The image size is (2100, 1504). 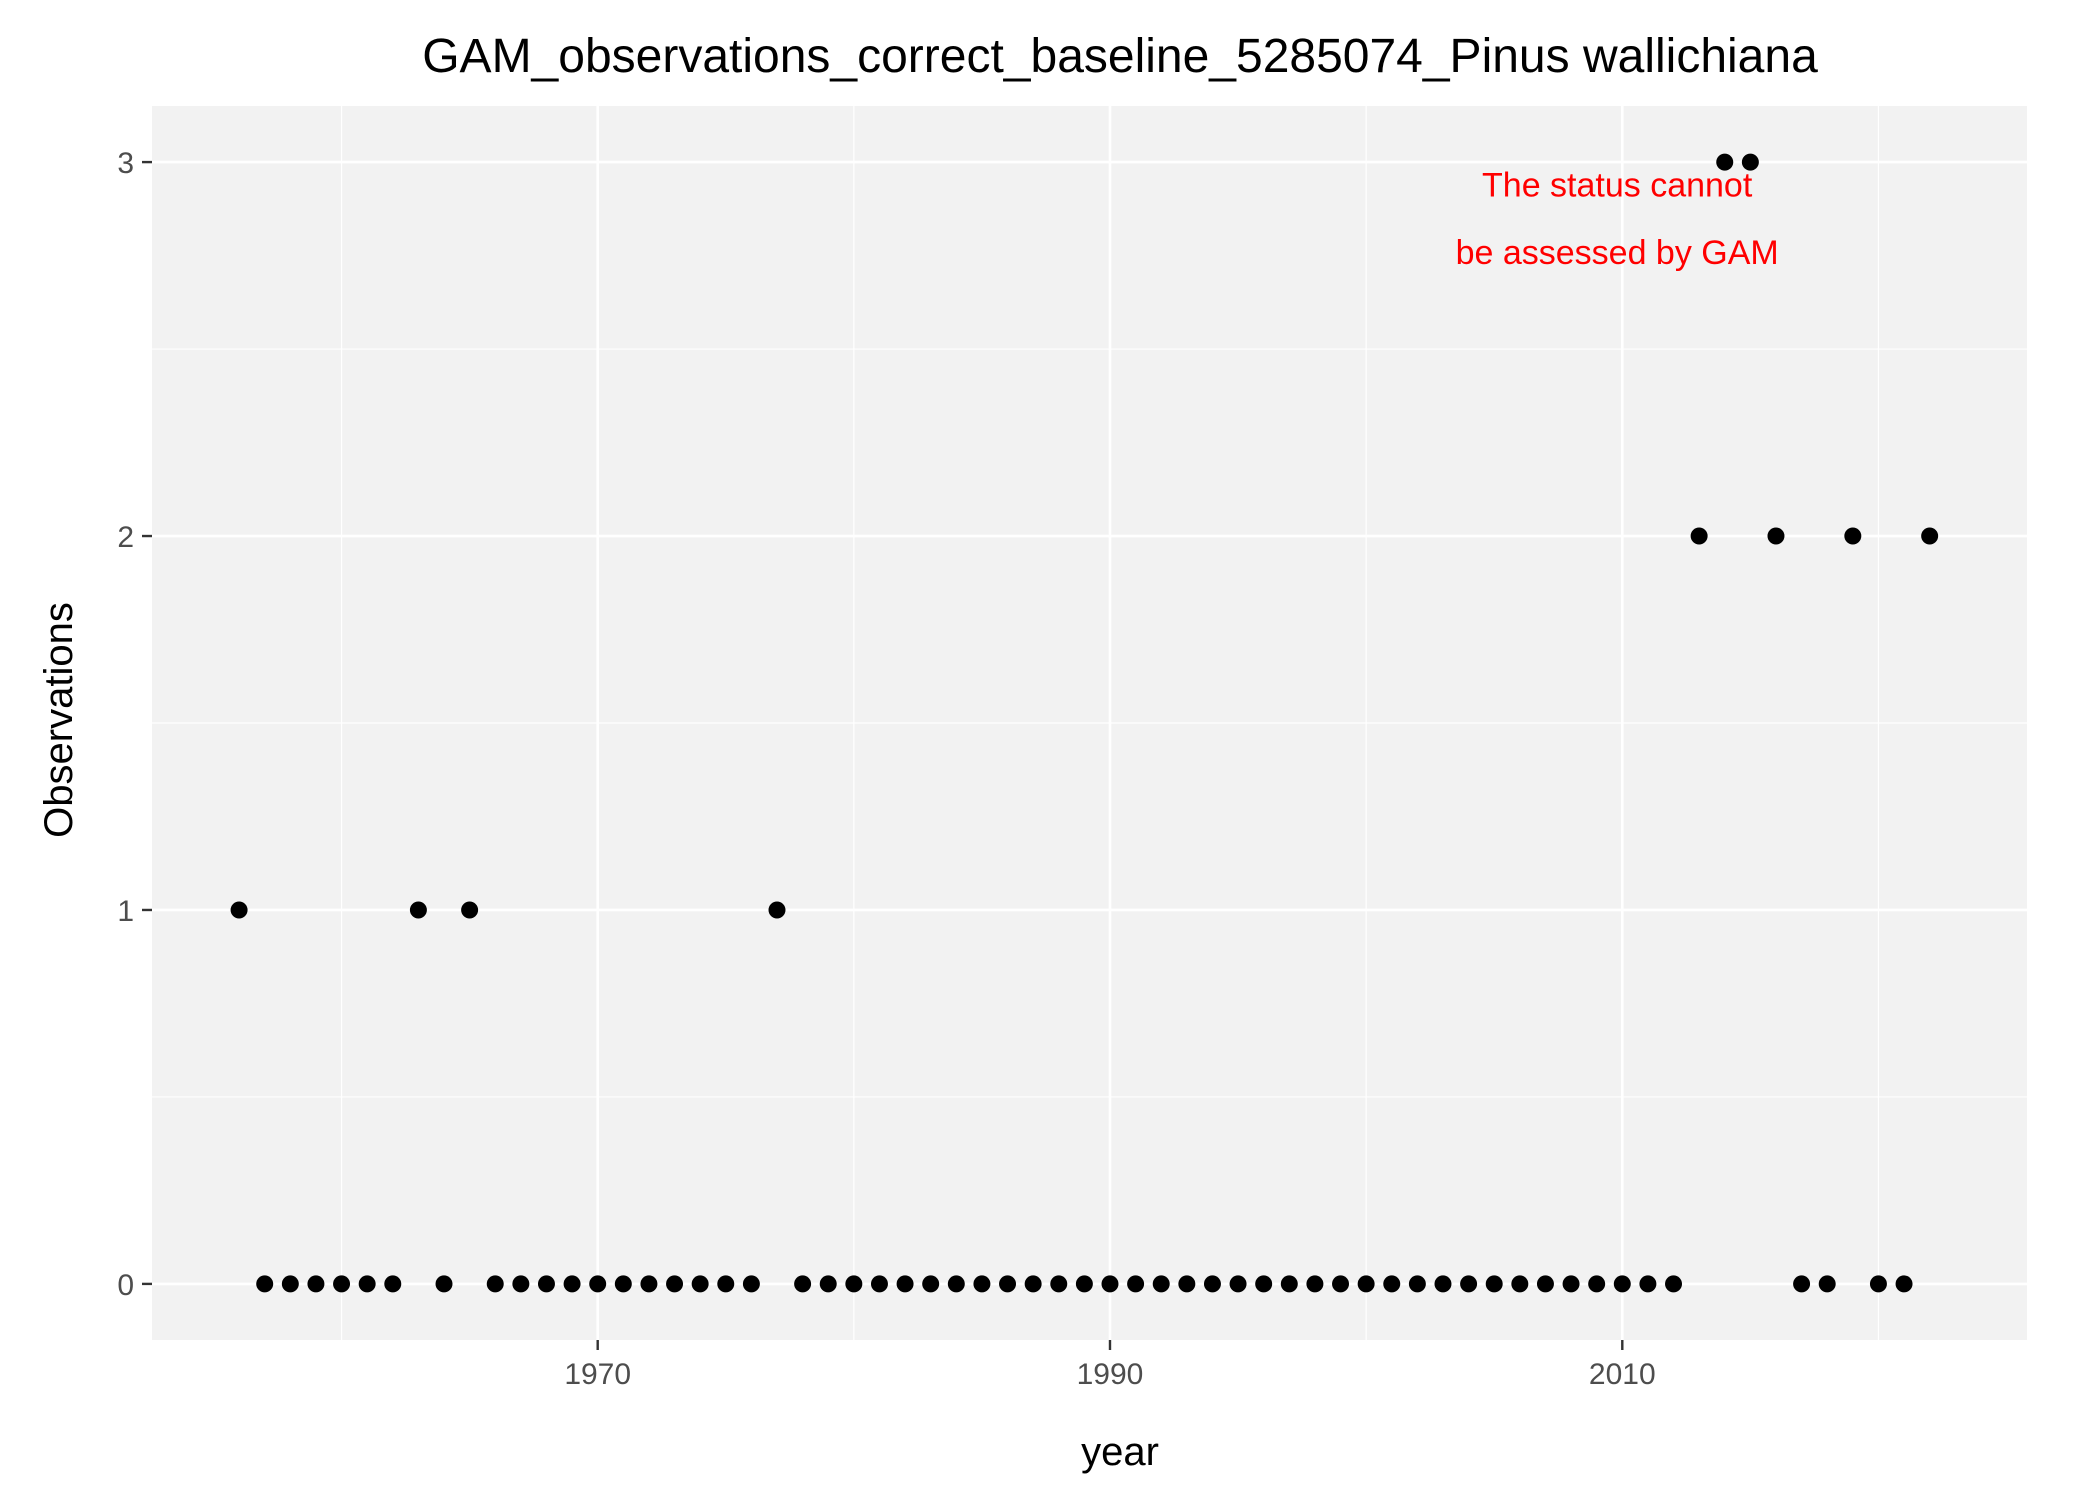 I want to click on y-tick-label: 0, so click(x=125, y=1285).